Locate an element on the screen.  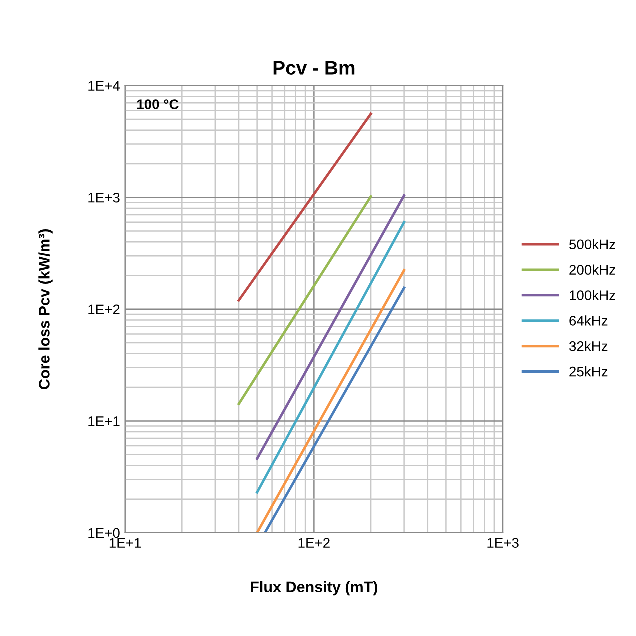
legend-label: 100kHz is located at coordinates (593, 295).